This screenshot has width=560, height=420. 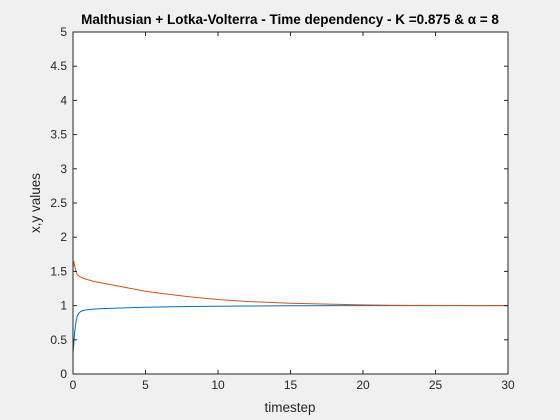 What do you see at coordinates (145, 385) in the screenshot?
I see `x-tick-label: 5` at bounding box center [145, 385].